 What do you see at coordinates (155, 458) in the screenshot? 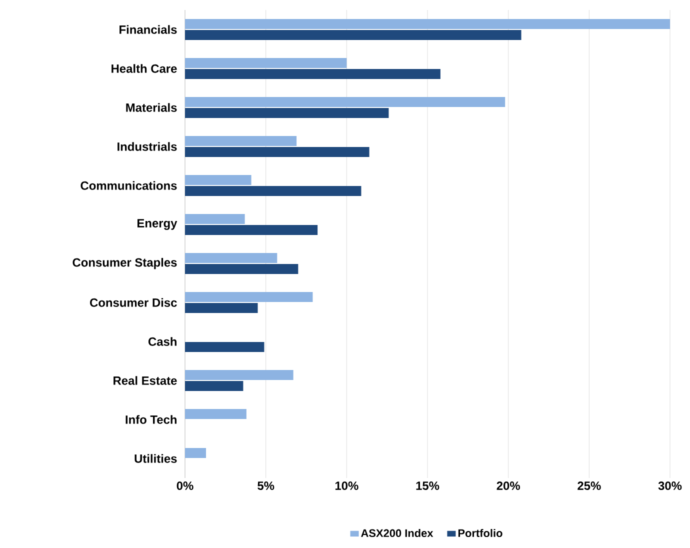
I see `y-tick-label: Utilities` at bounding box center [155, 458].